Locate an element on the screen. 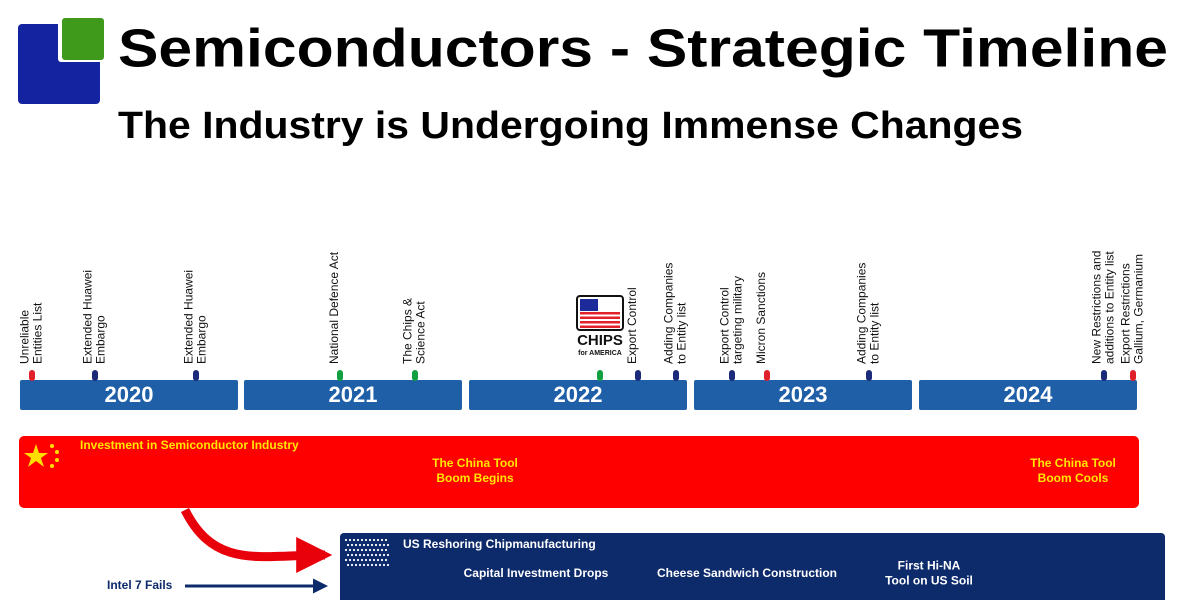 This screenshot has width=1200, height=600. event-label: targeting military is located at coordinates (738, 320).